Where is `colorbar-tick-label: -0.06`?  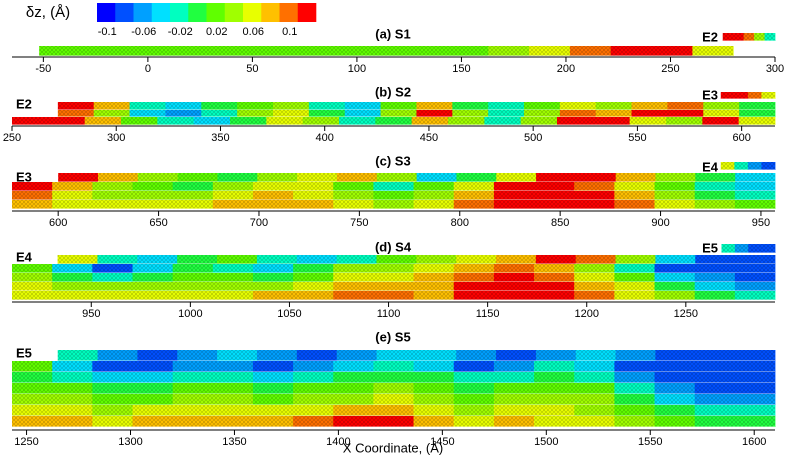 colorbar-tick-label: -0.06 is located at coordinates (143, 32).